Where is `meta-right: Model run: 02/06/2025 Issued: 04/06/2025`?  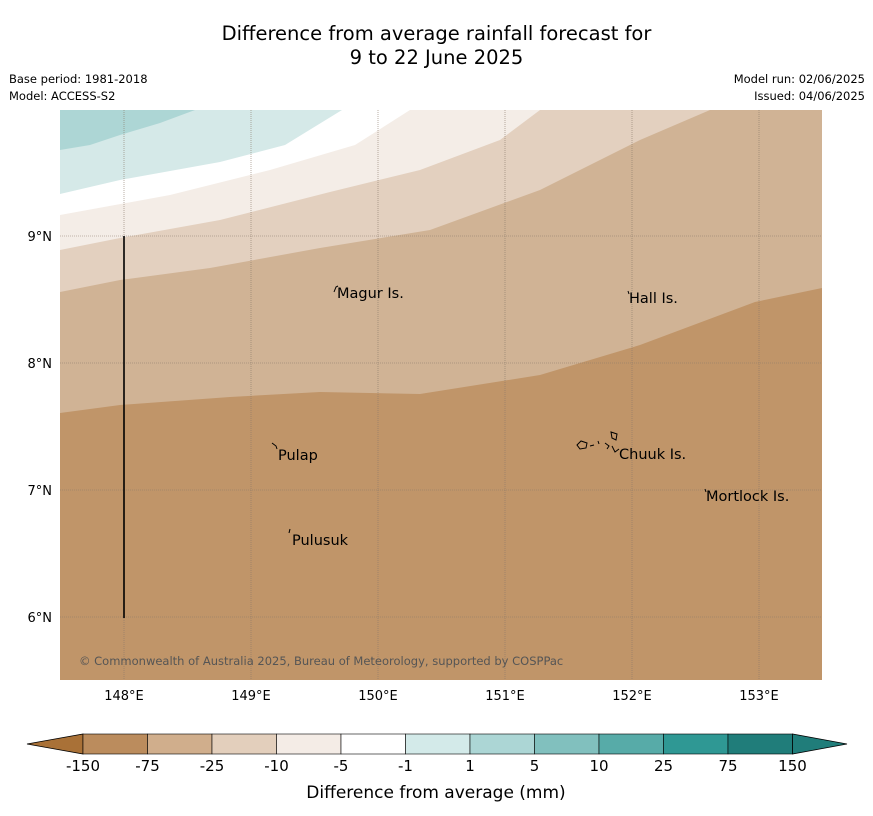
meta-right: Model run: 02/06/2025 Issued: 04/06/2025 is located at coordinates (799, 88).